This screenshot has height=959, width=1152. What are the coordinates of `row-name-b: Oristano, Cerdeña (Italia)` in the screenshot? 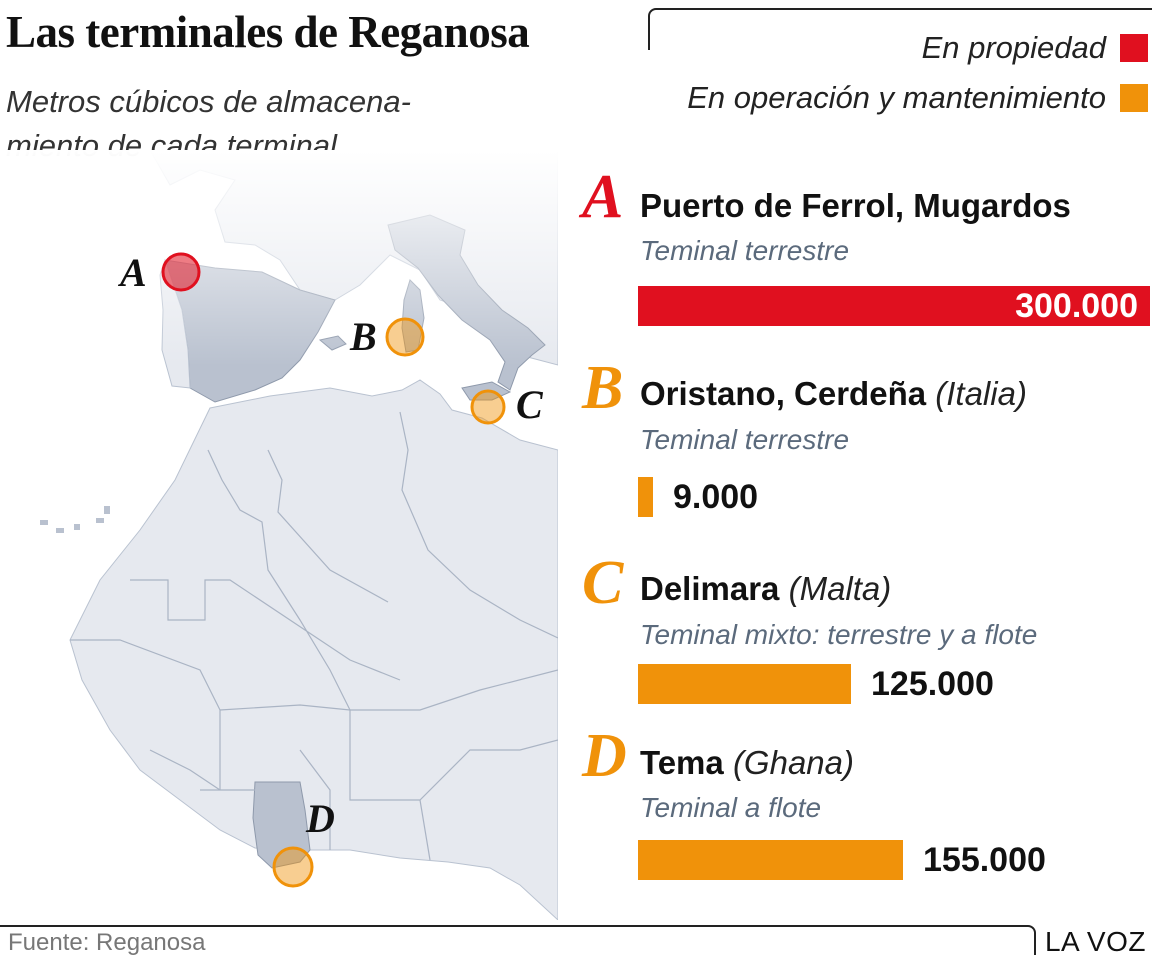 It's located at (833, 394).